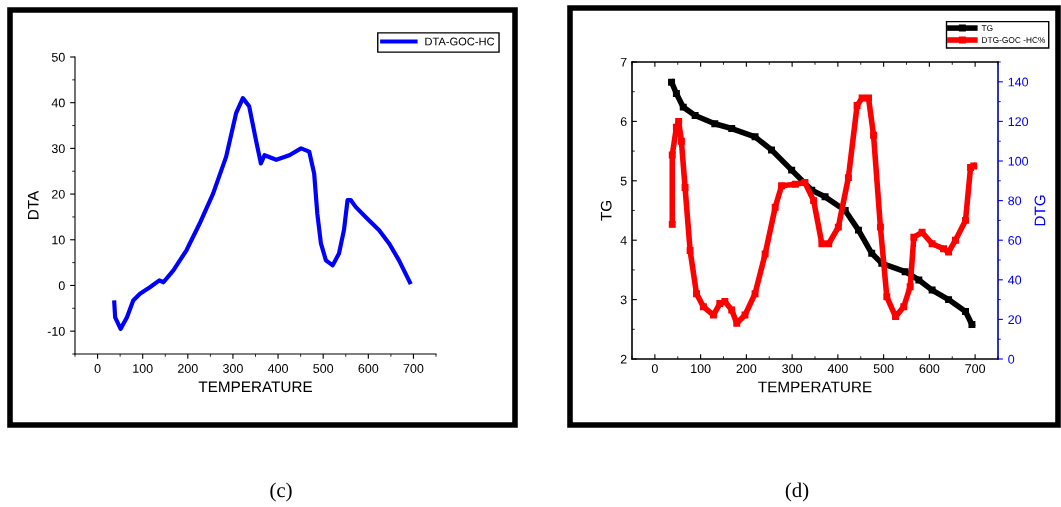  Describe the element at coordinates (1018, 122) in the screenshot. I see `y2-tick-label: 120` at that location.